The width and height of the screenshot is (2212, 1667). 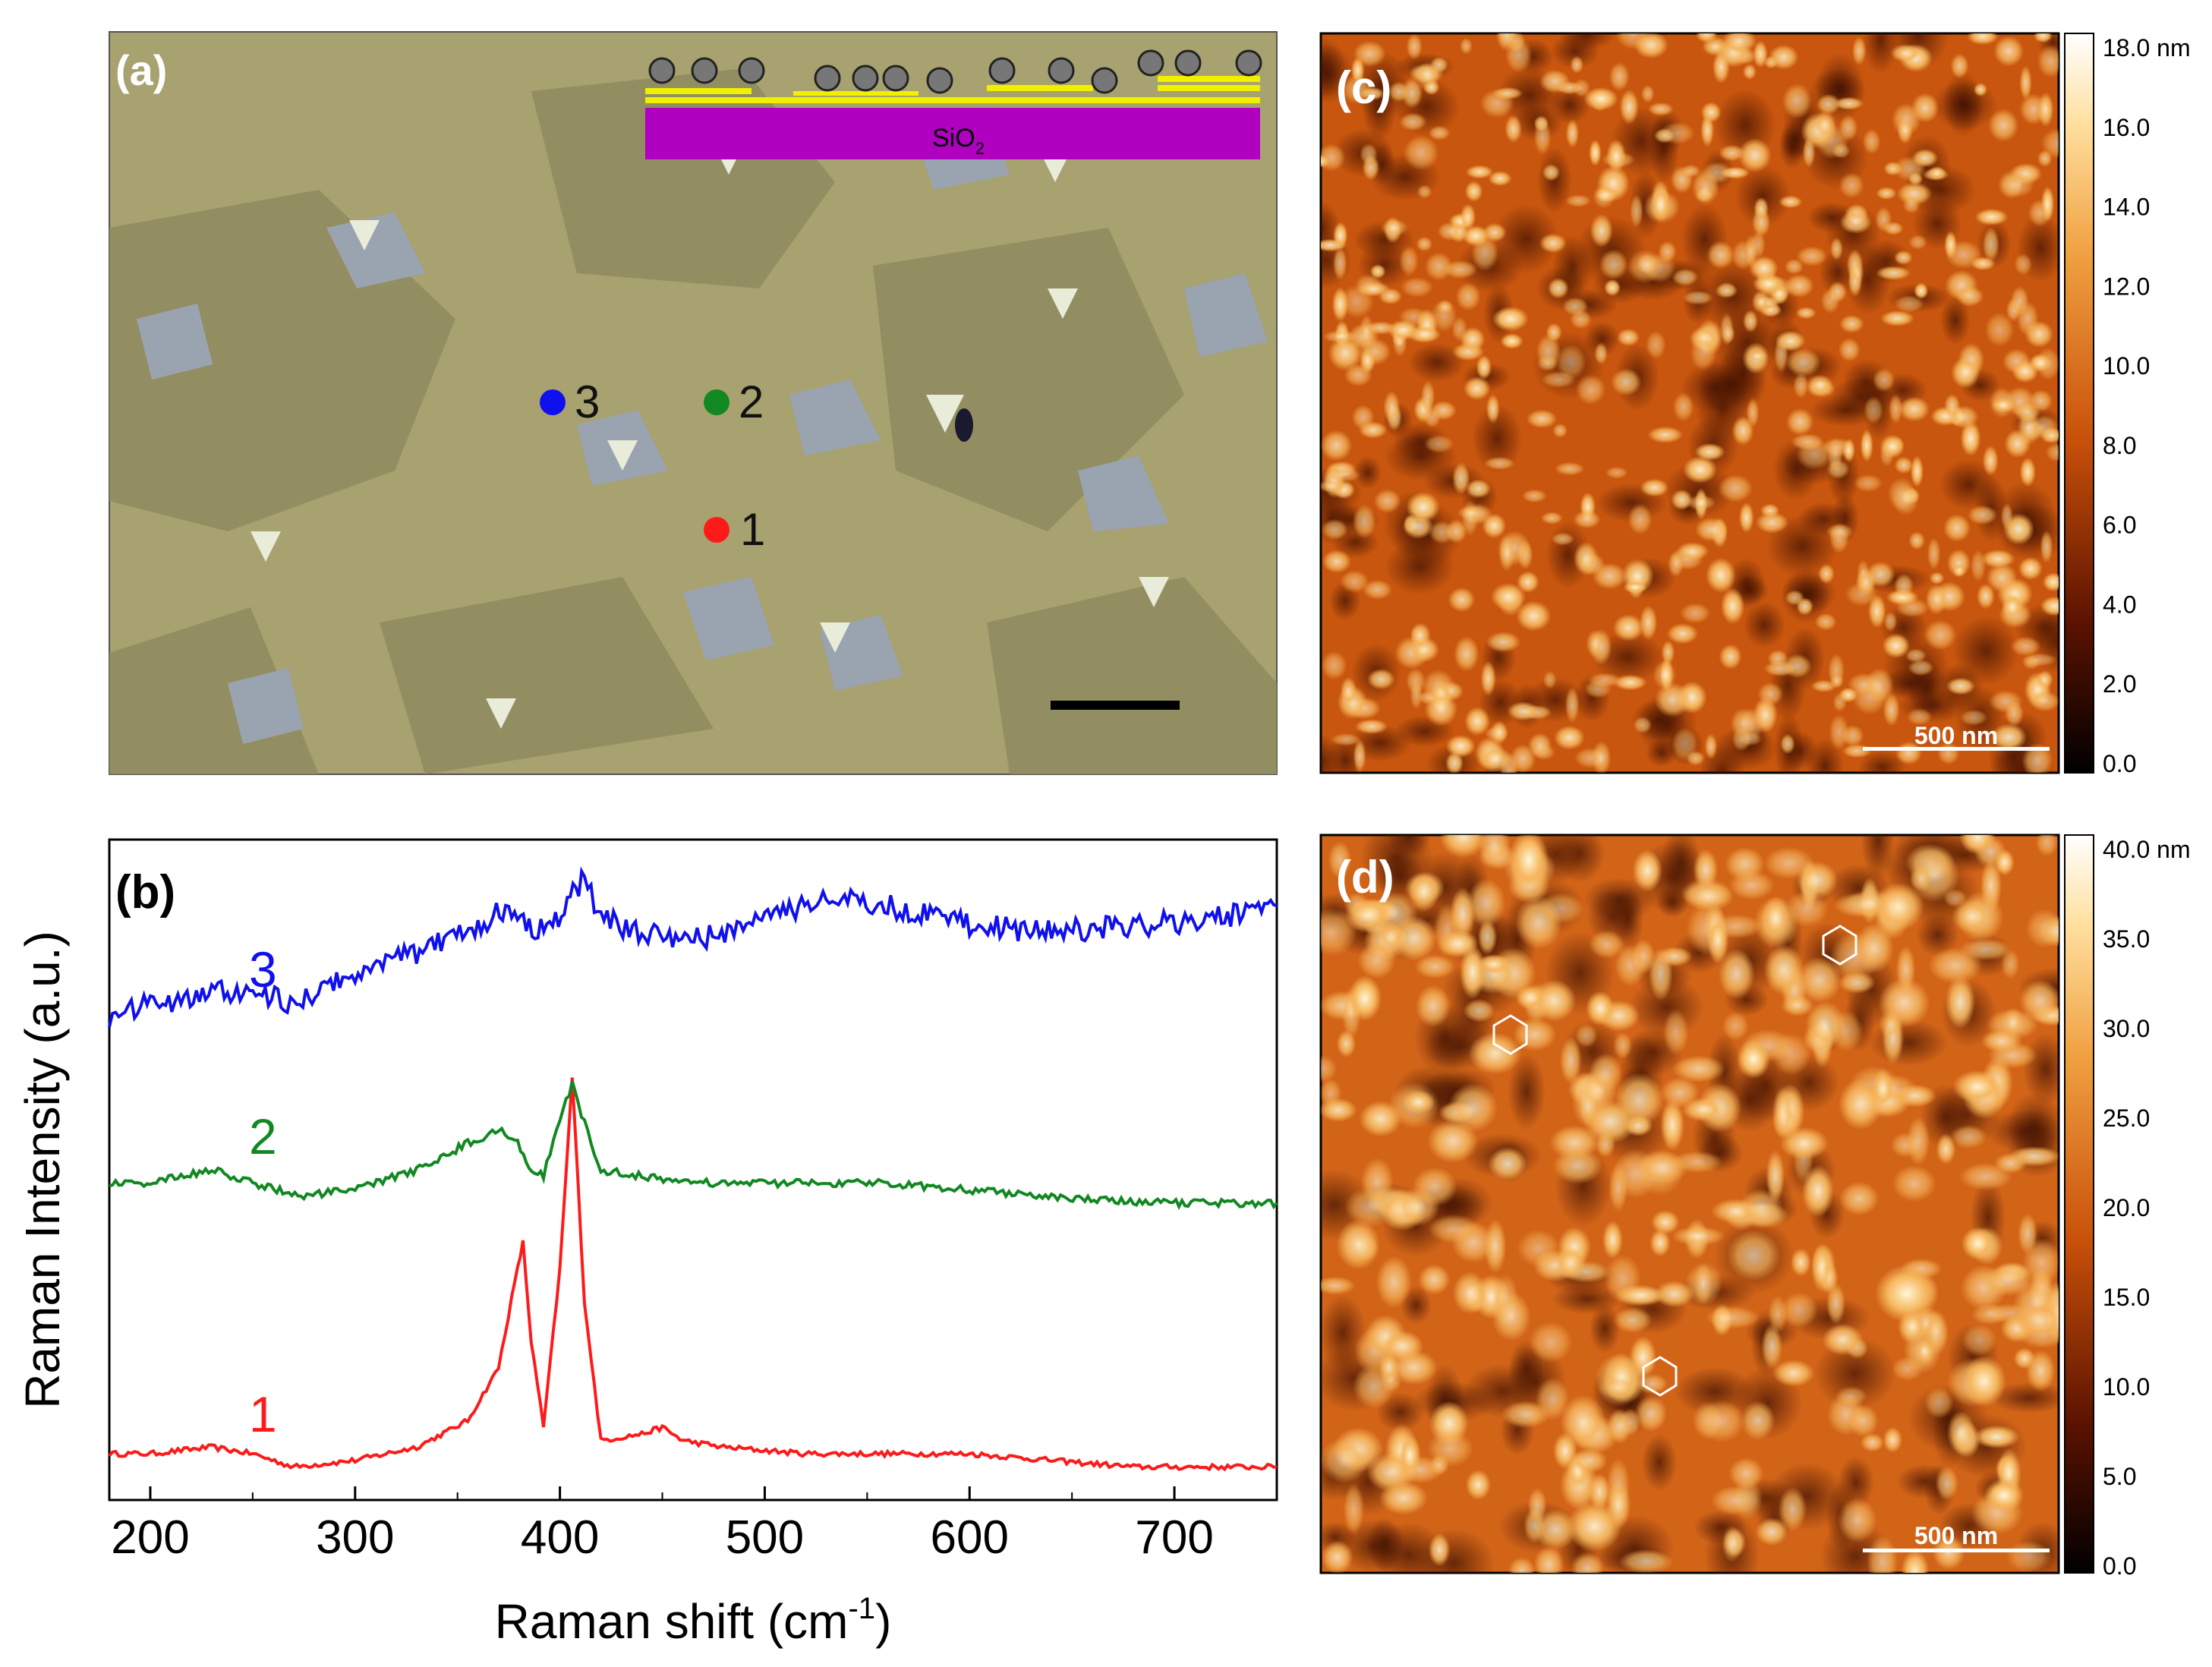 I want to click on panel-c-label: (c), so click(x=1364, y=87).